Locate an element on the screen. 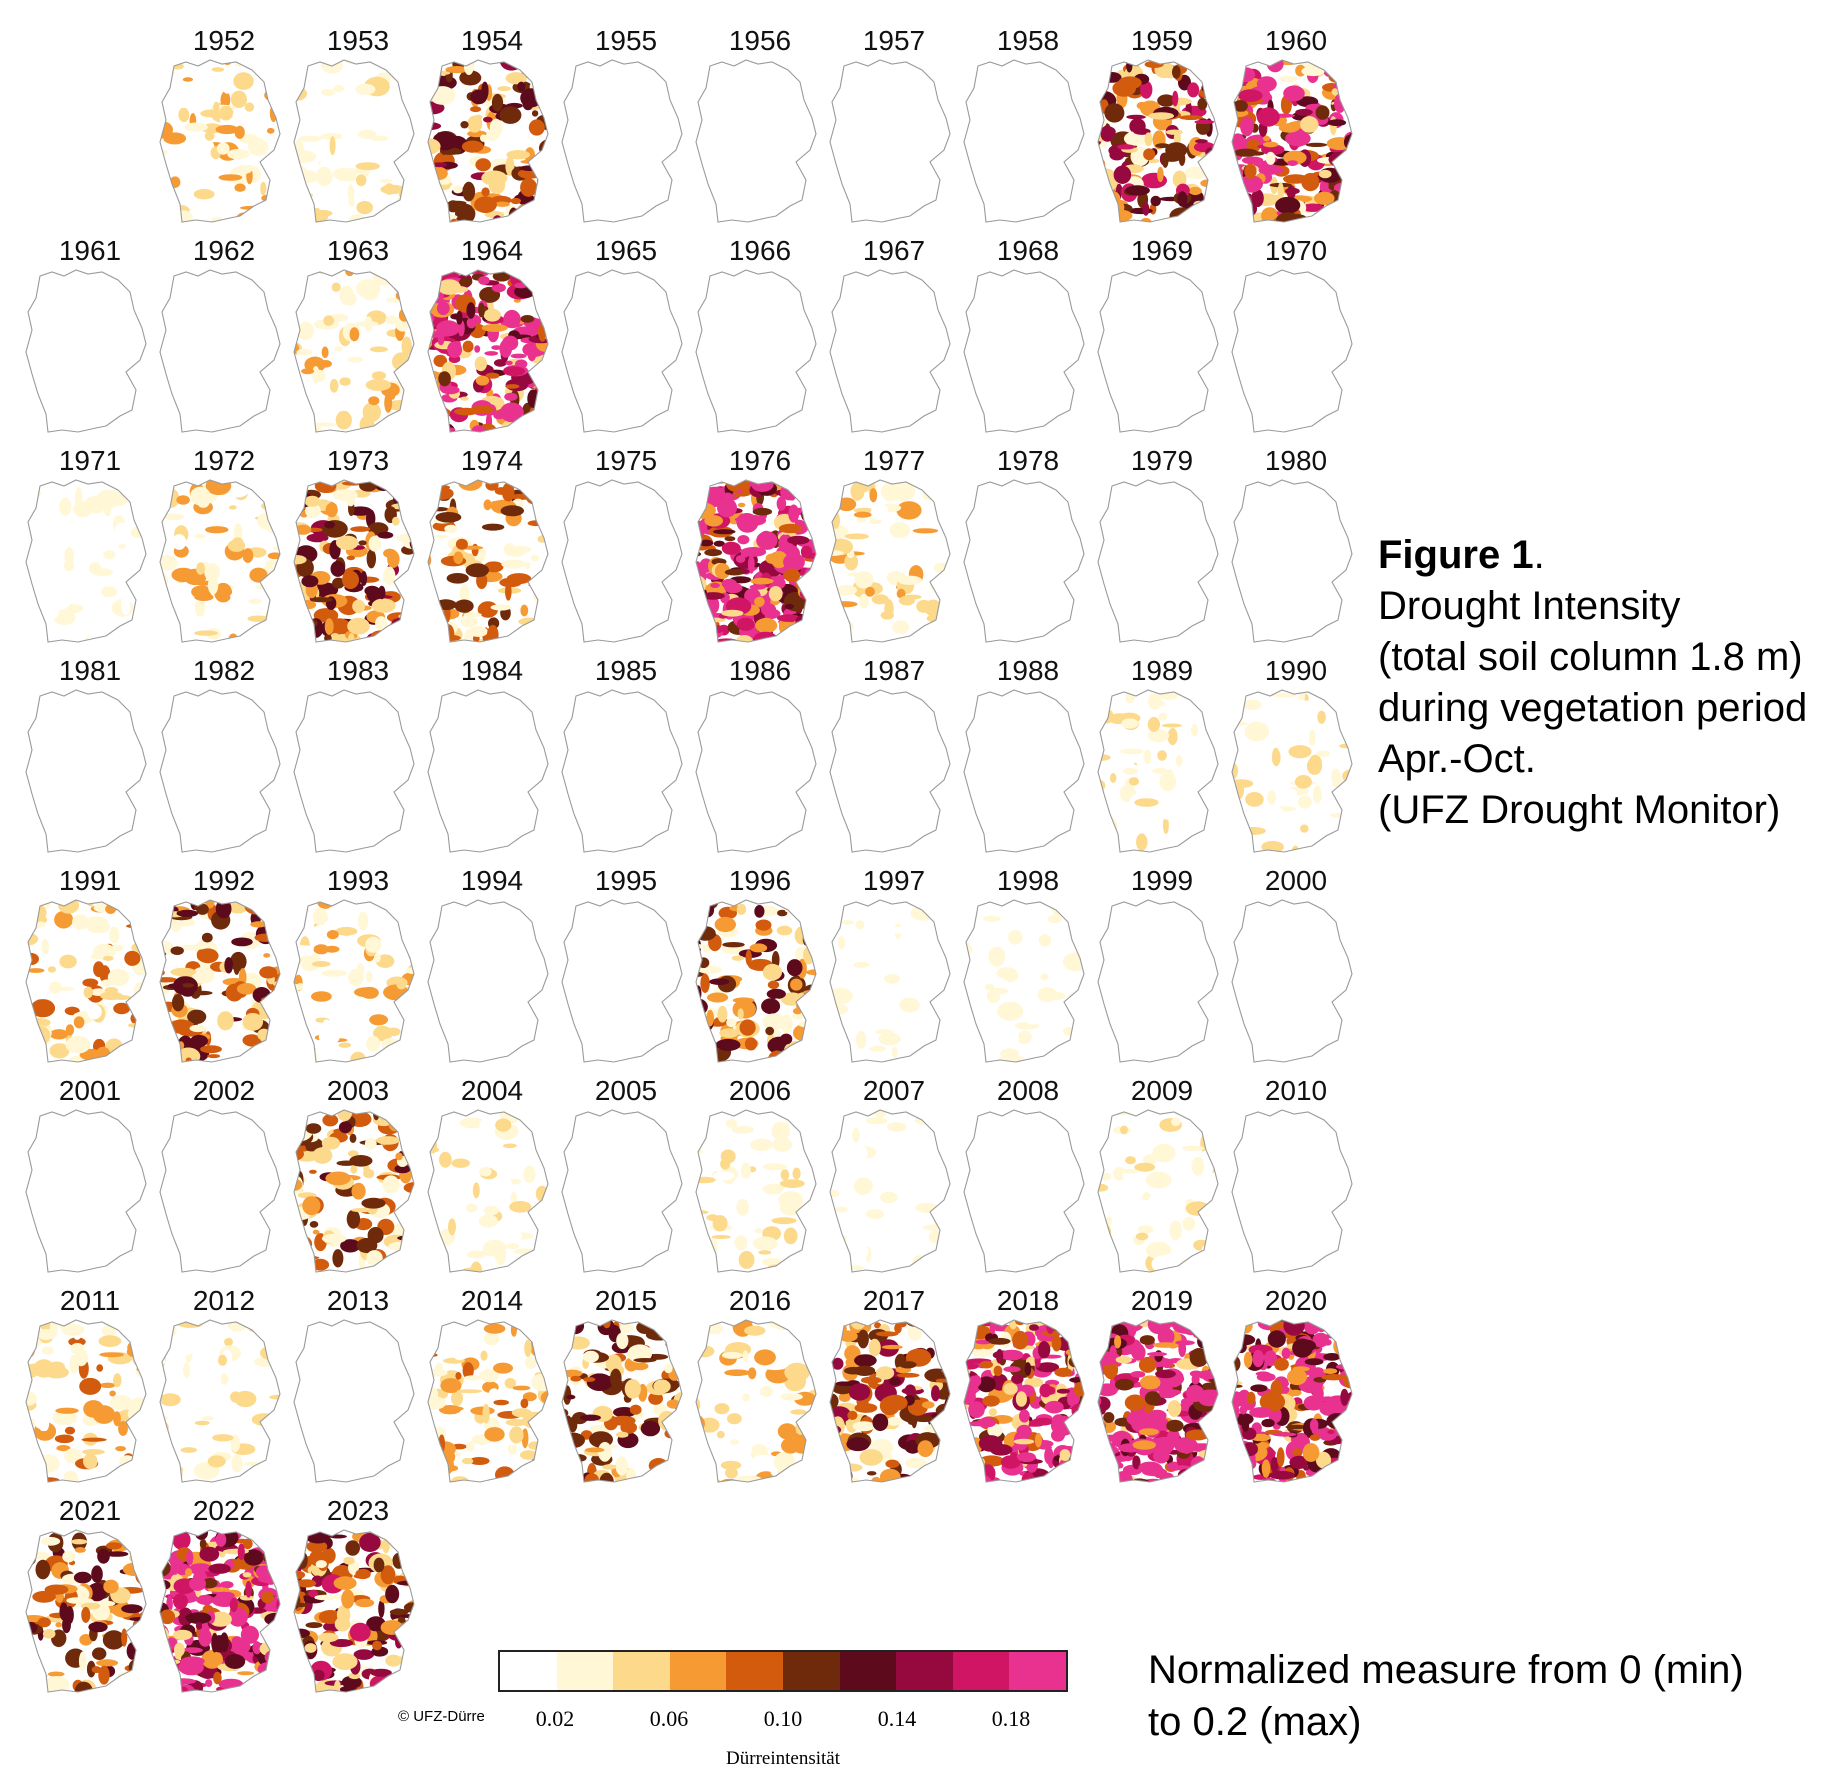  caption-line: Apr.-Oct. is located at coordinates (1457, 759).